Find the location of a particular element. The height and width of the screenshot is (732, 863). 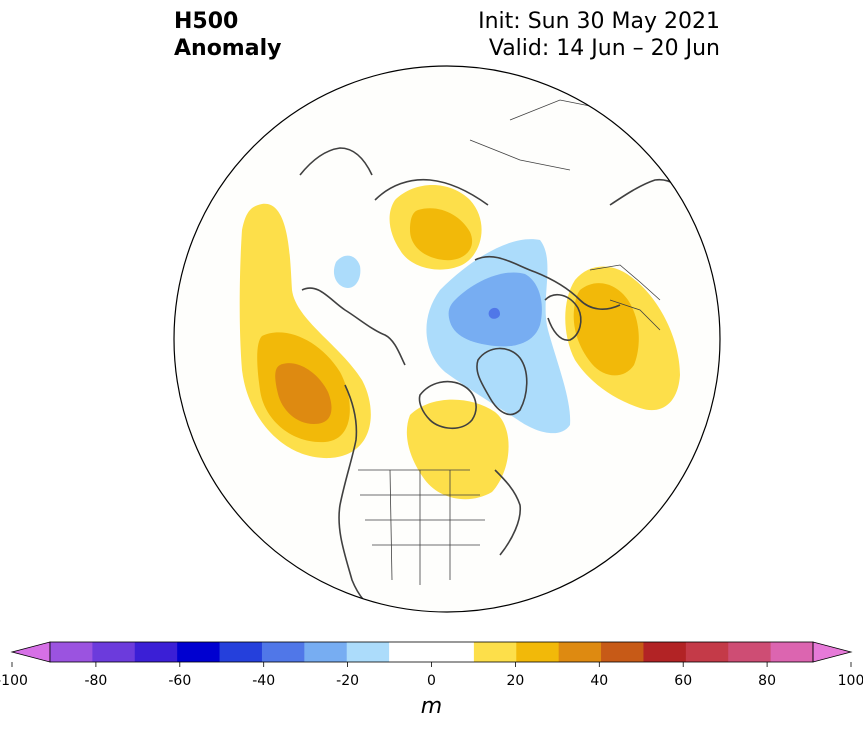

colorbar-tick-label: 0 is located at coordinates (431, 681).